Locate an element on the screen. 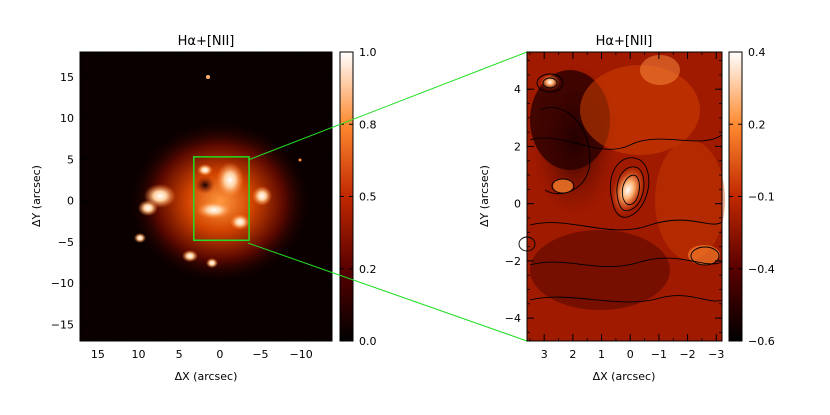 The image size is (830, 415). left-colorbar-tick-label: 0.2 is located at coordinates (368, 269).